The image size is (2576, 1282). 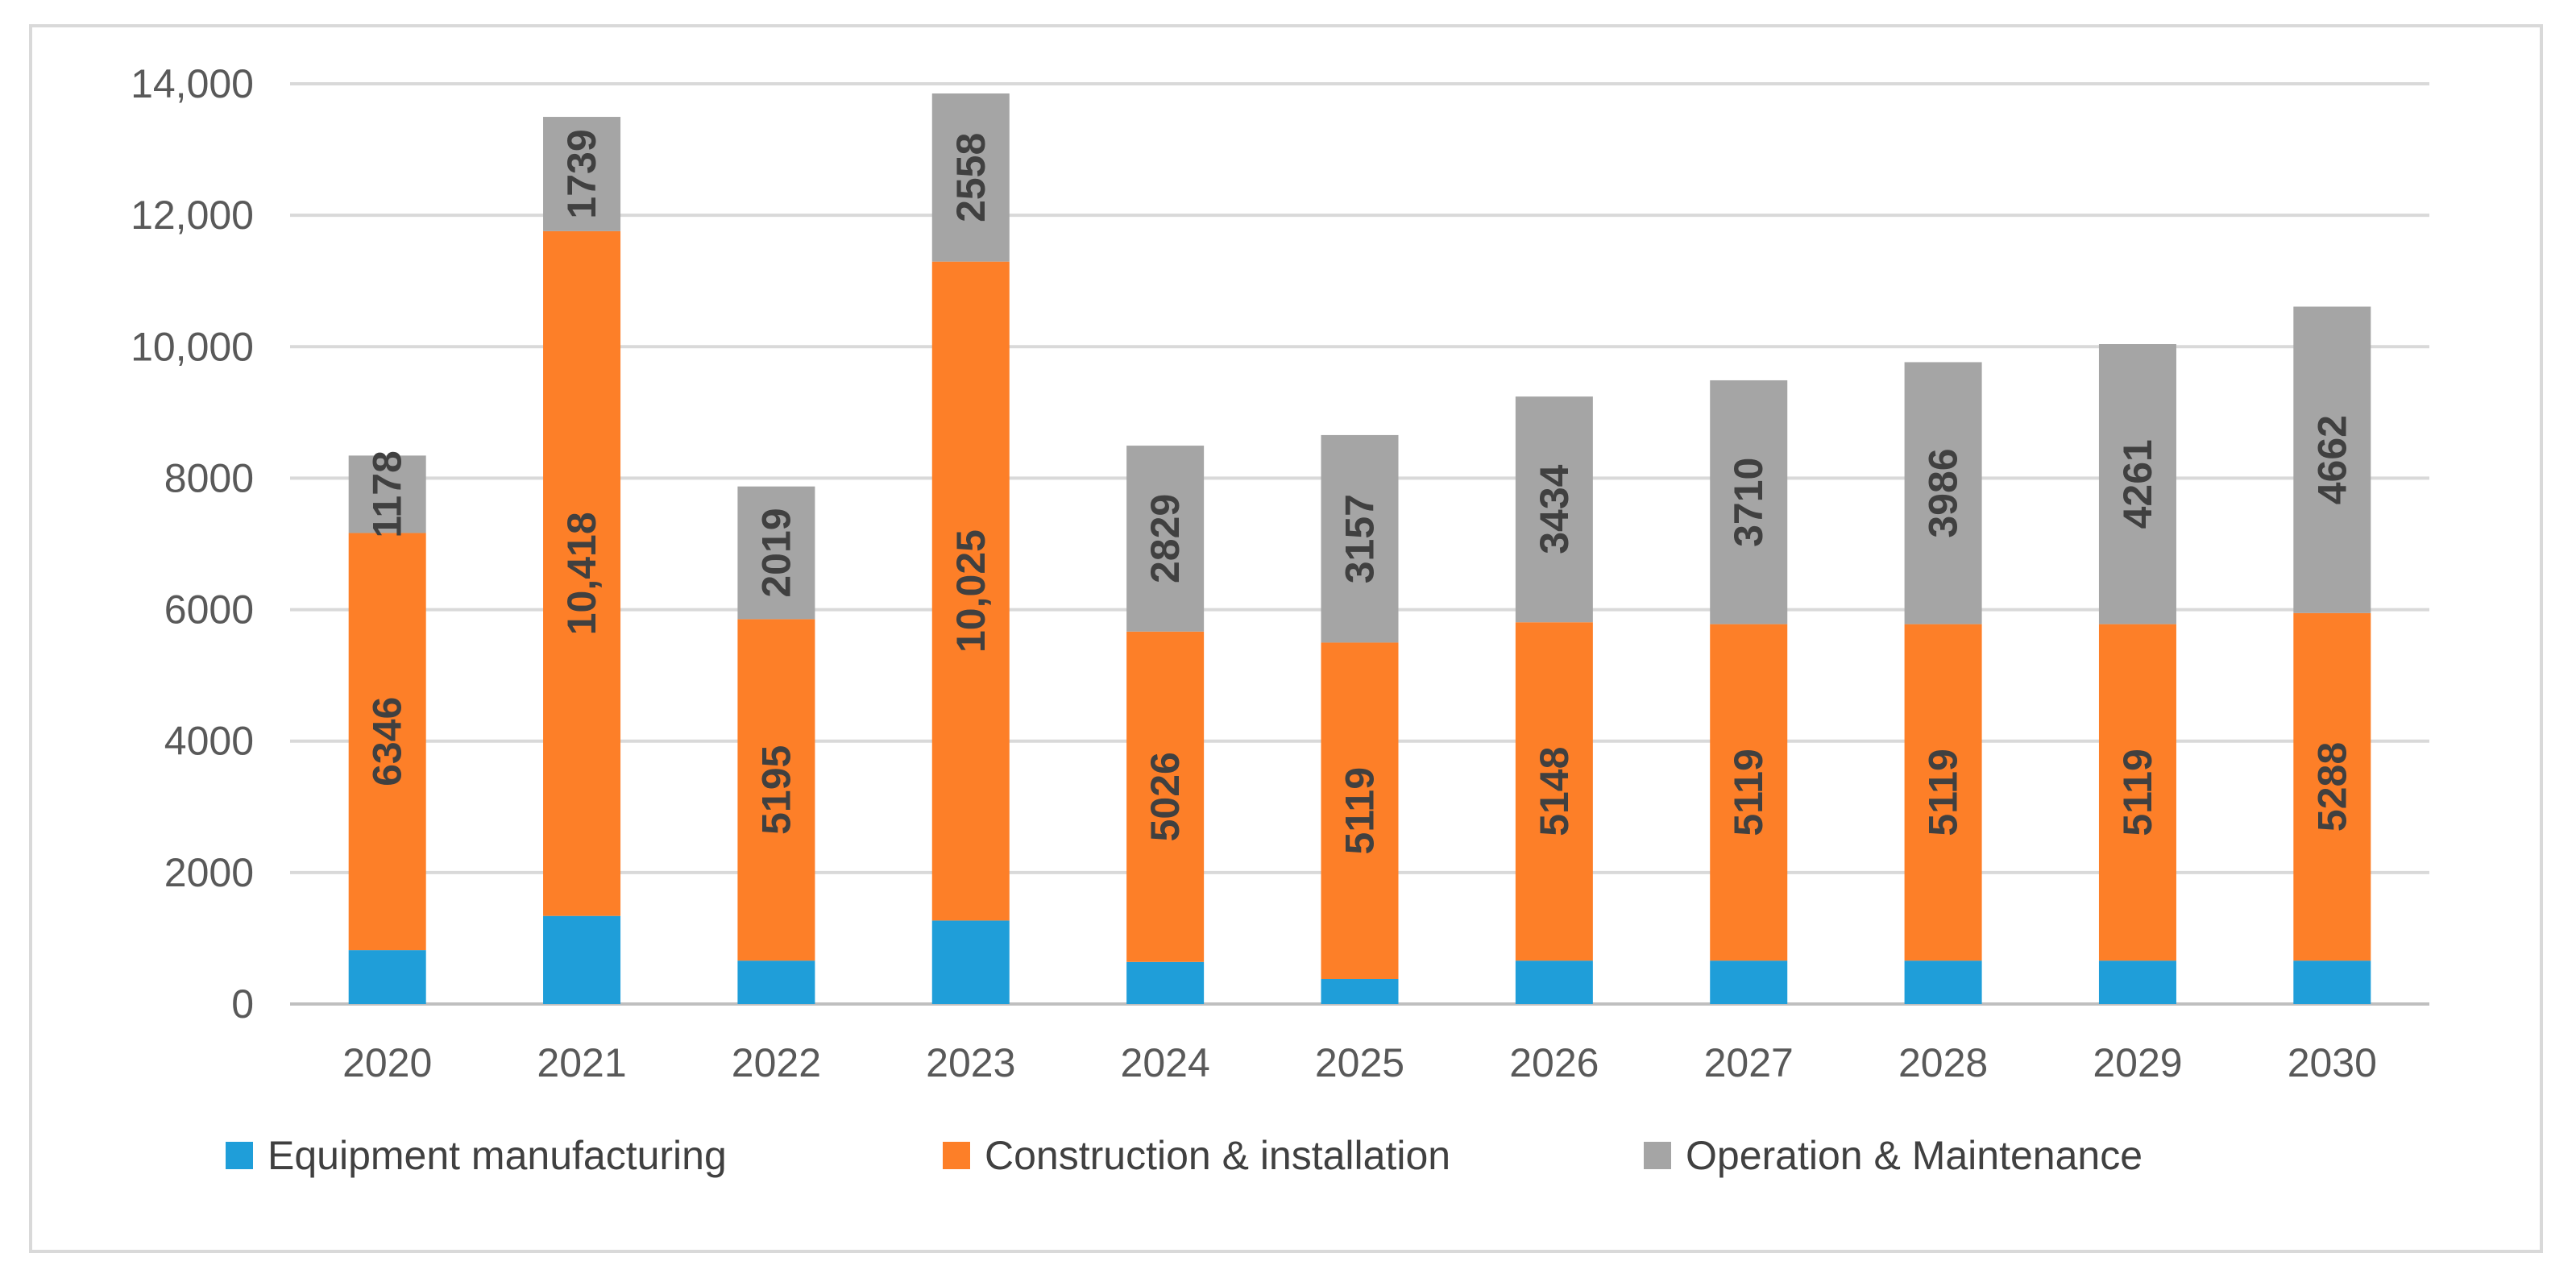 I want to click on bar-construction-installation-2020, so click(x=387, y=742).